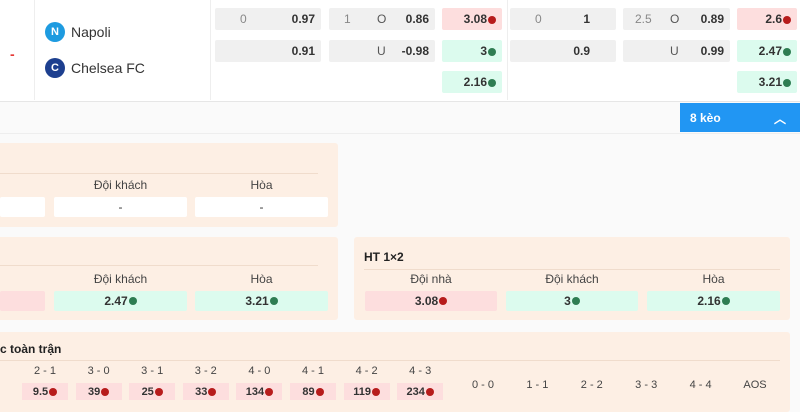  I want to click on line: 2.5, so click(643, 19).